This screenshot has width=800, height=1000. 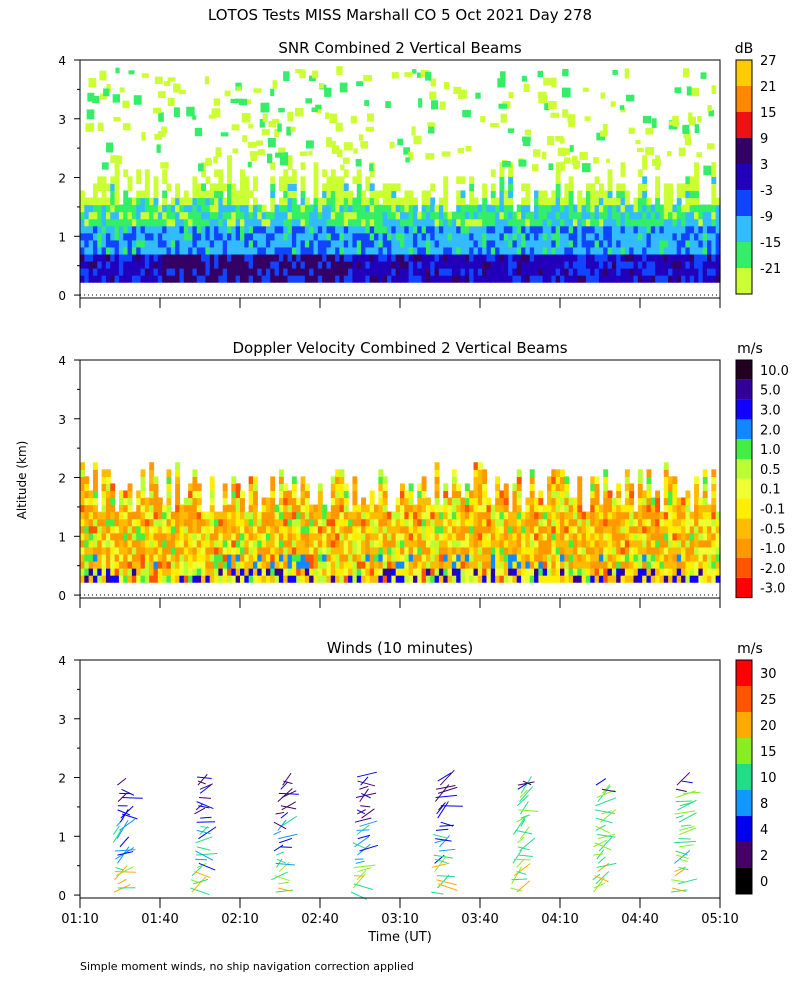 What do you see at coordinates (764, 882) in the screenshot?
I see `colorbar-label: 0` at bounding box center [764, 882].